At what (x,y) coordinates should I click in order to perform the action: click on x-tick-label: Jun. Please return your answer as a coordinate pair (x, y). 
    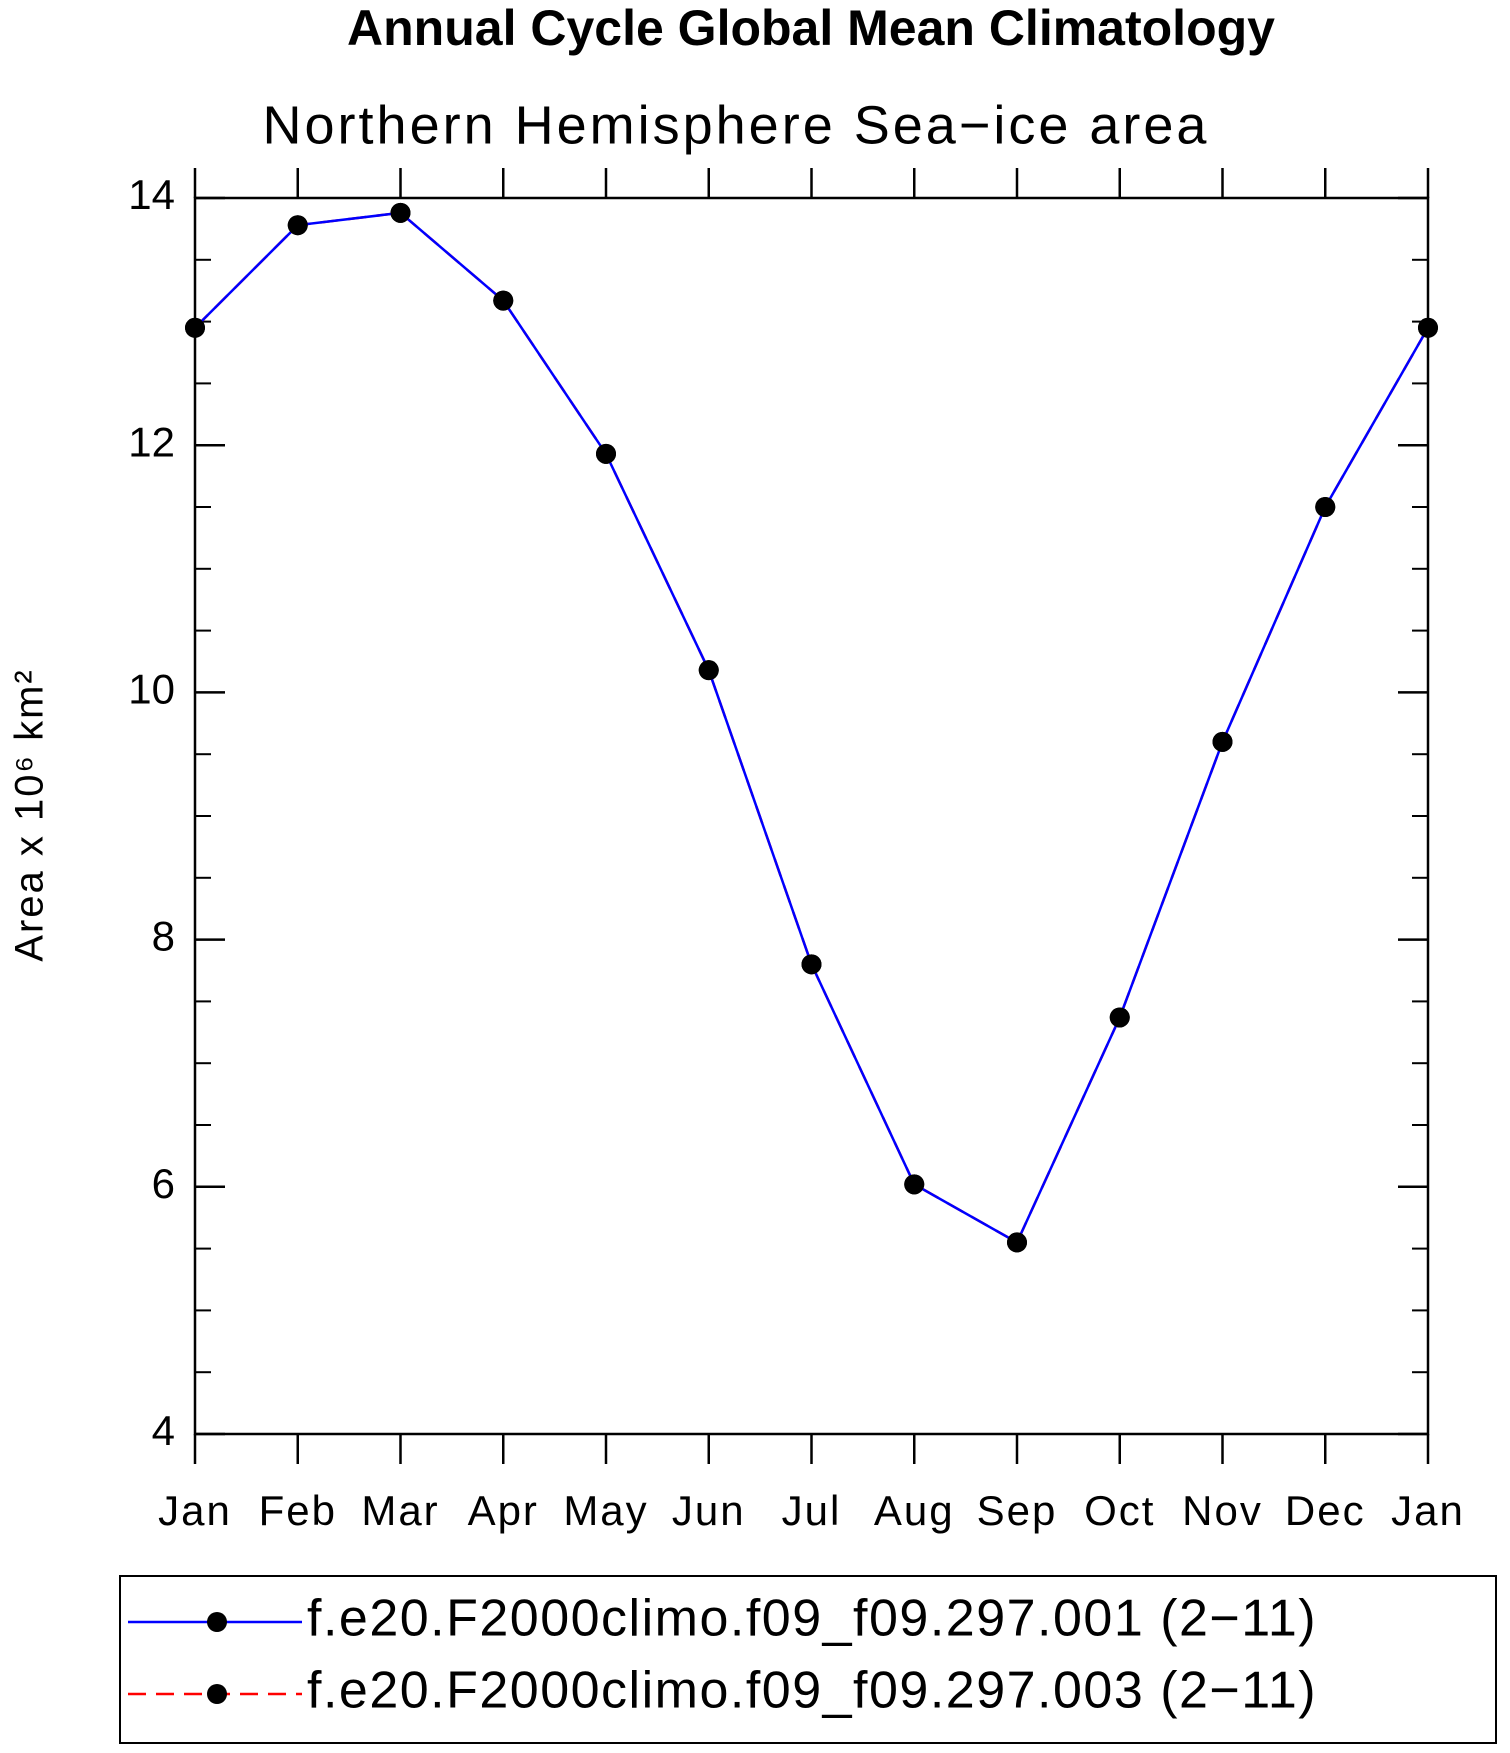
    Looking at the image, I should click on (709, 1510).